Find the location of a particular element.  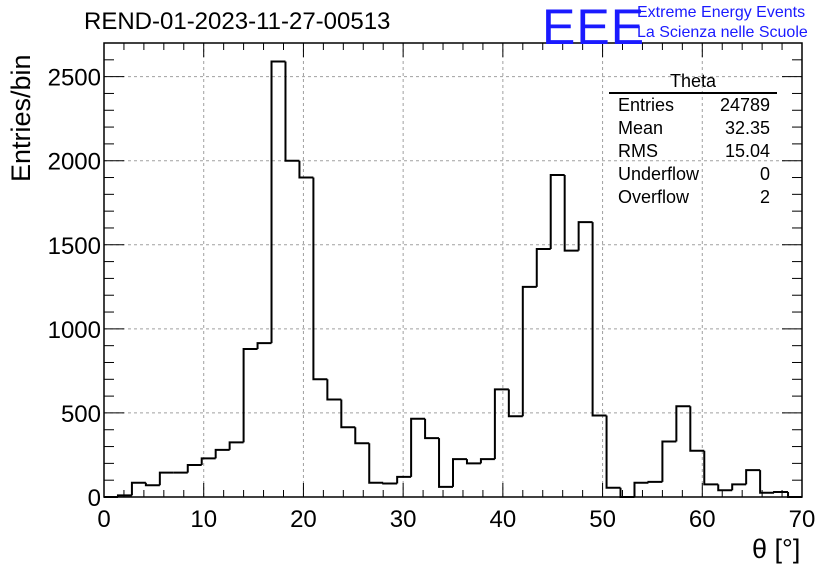

stats-label: Mean is located at coordinates (641, 128).